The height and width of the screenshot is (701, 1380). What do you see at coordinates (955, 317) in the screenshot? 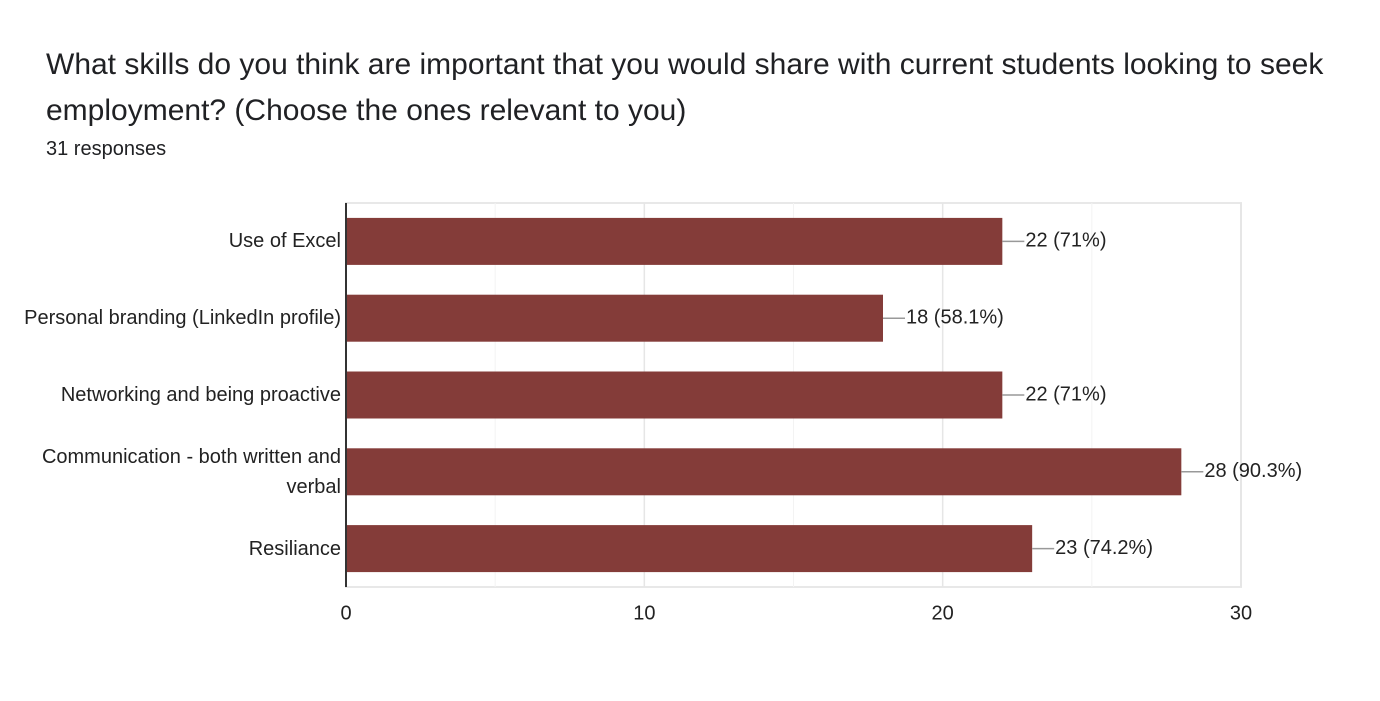
I see `value-label: 18 (58.1%)` at bounding box center [955, 317].